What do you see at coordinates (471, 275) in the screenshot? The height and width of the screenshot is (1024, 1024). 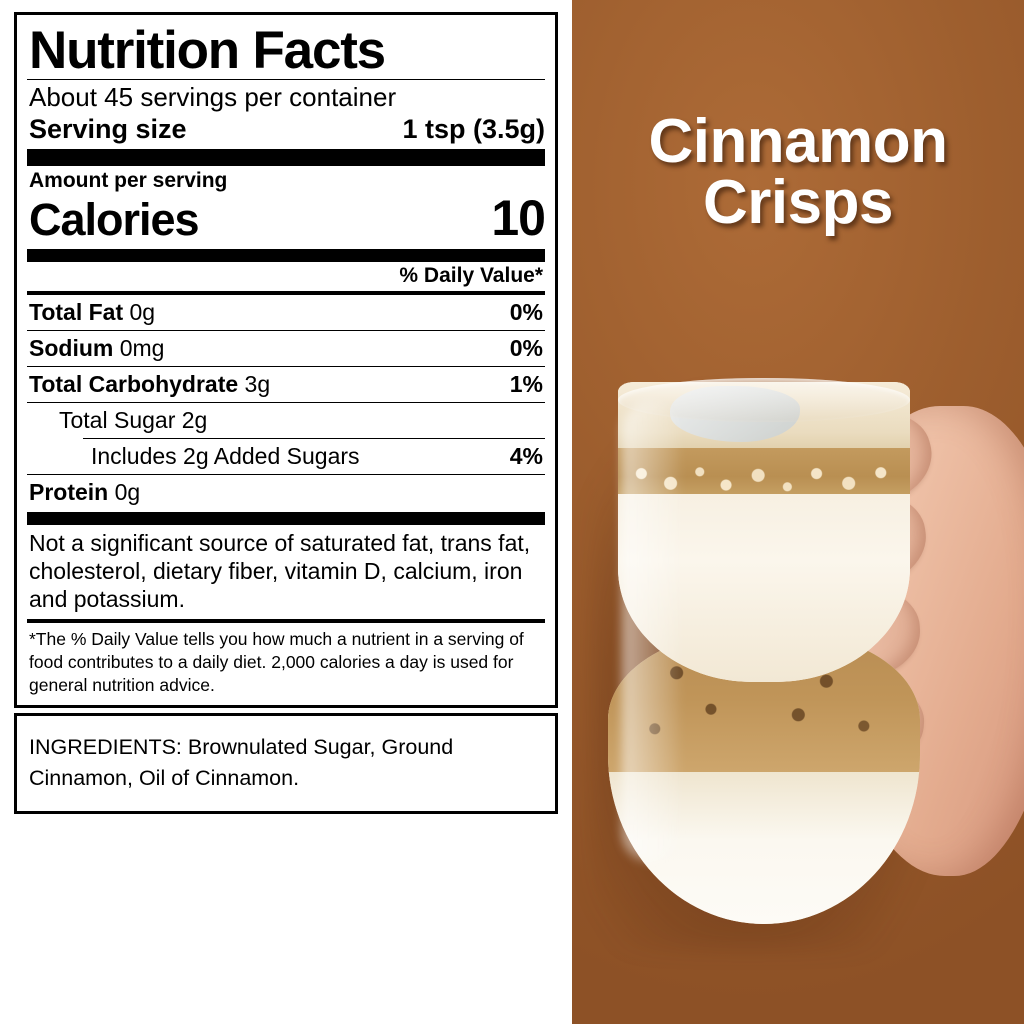 I see `daily-value-header: % Daily Value*` at bounding box center [471, 275].